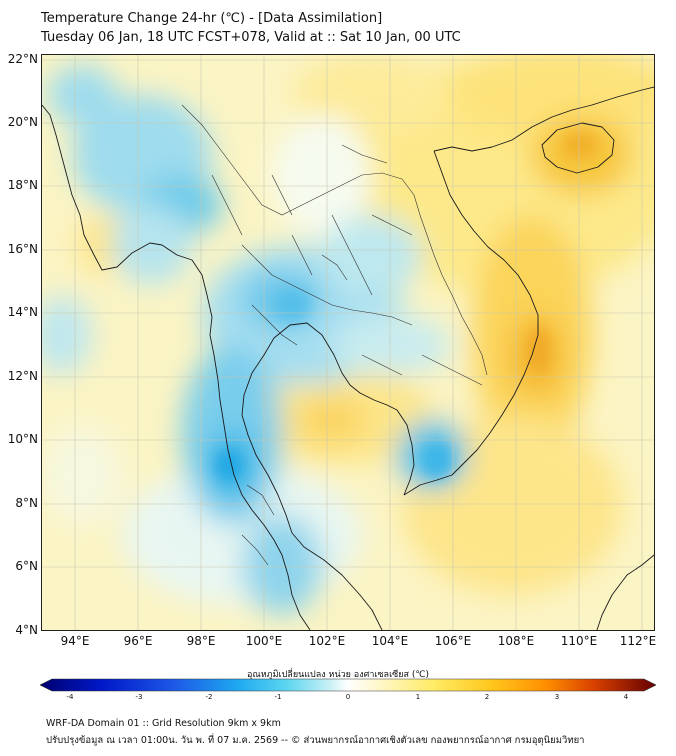  Describe the element at coordinates (626, 697) in the screenshot. I see `colorbar-tick: 4` at that location.